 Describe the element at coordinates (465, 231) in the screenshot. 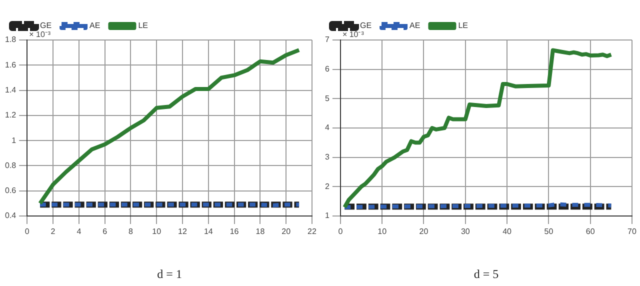

I see `x-tick-label: 30` at that location.